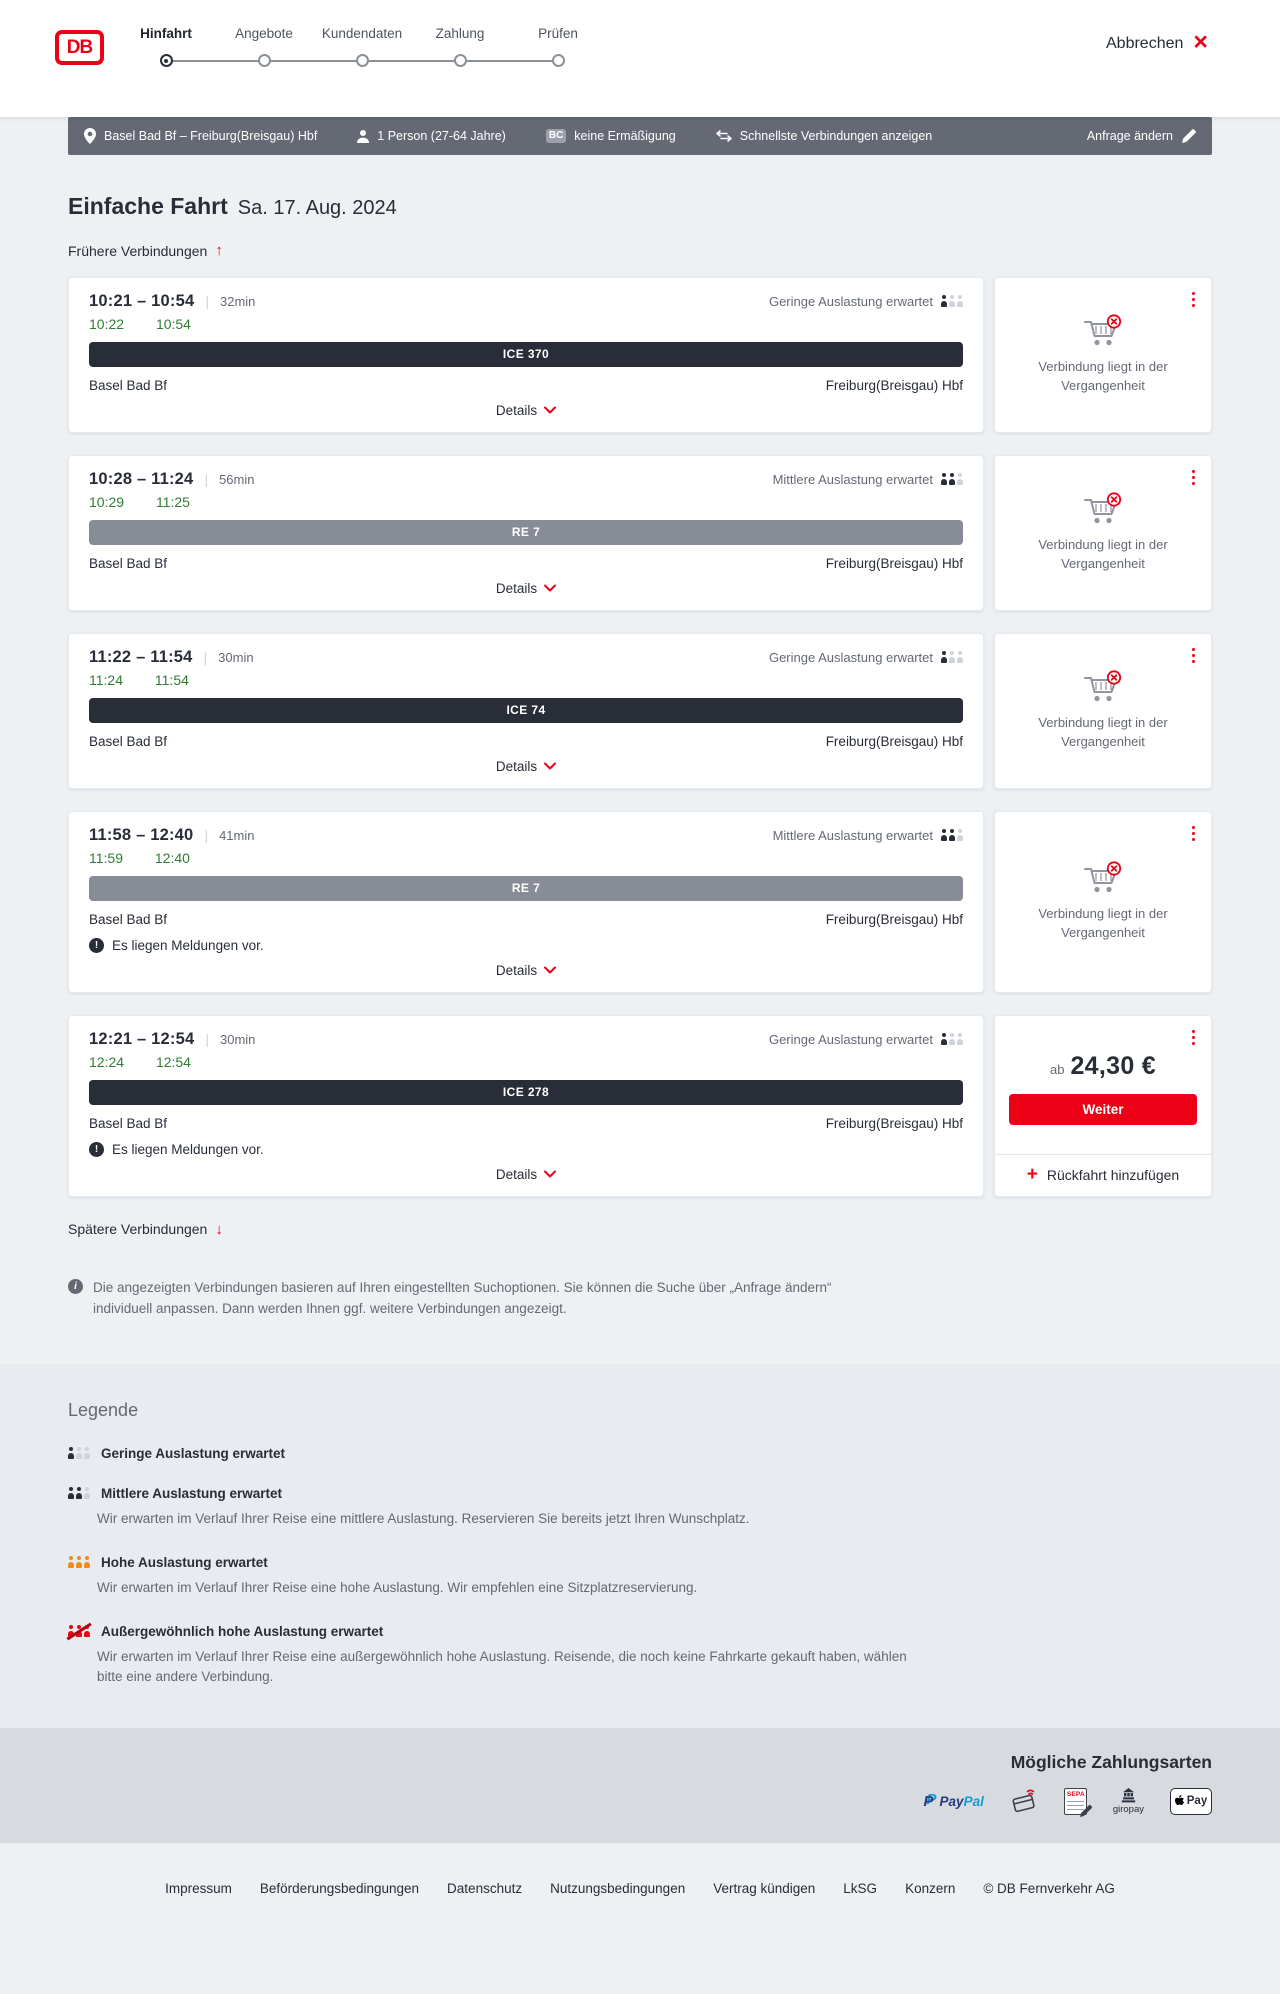 This screenshot has height=1994, width=1280. Describe the element at coordinates (558, 60) in the screenshot. I see `stepper-step-dot` at that location.